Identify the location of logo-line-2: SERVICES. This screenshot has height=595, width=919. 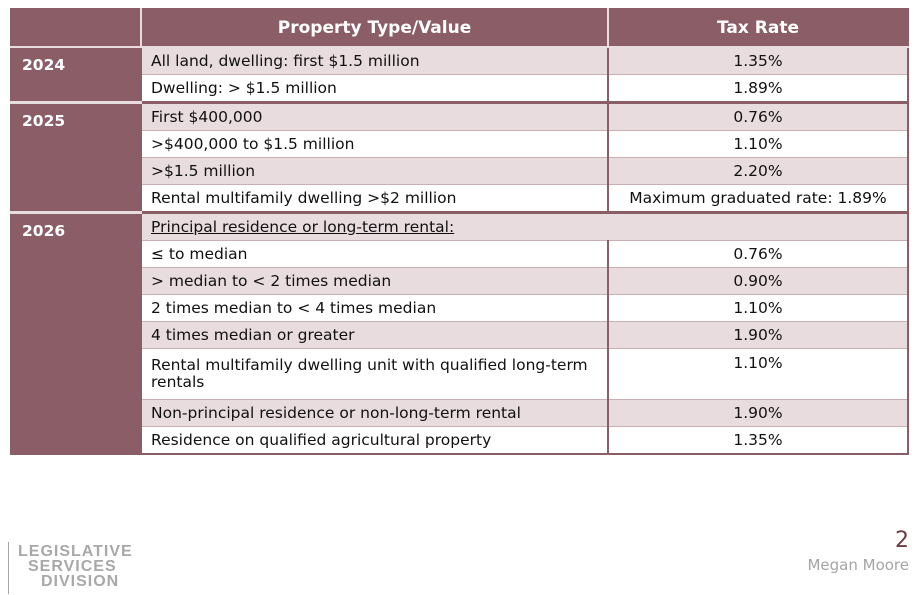
(72, 566).